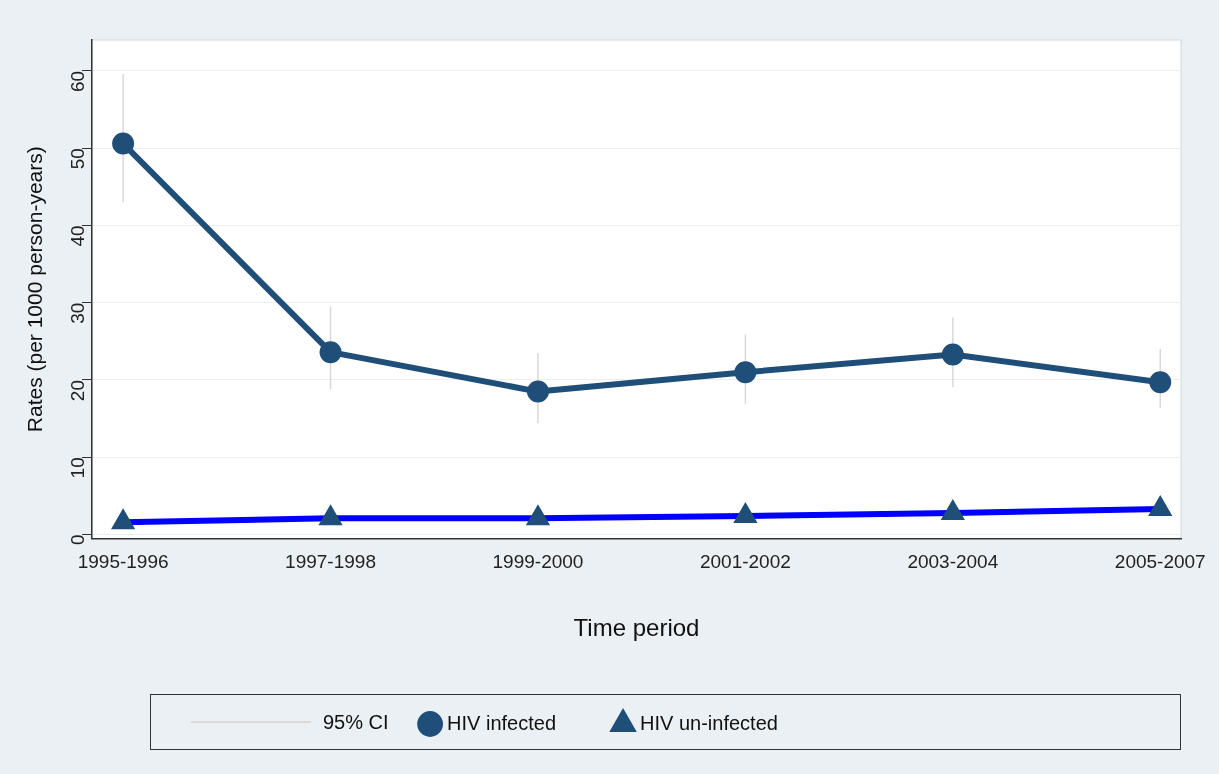 The image size is (1219, 774). What do you see at coordinates (356, 722) in the screenshot?
I see `text: 95% CI` at bounding box center [356, 722].